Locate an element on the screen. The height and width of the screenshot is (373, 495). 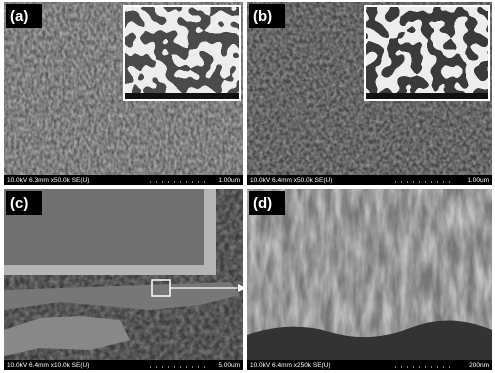
scale-text: 200nm is located at coordinates (479, 365).